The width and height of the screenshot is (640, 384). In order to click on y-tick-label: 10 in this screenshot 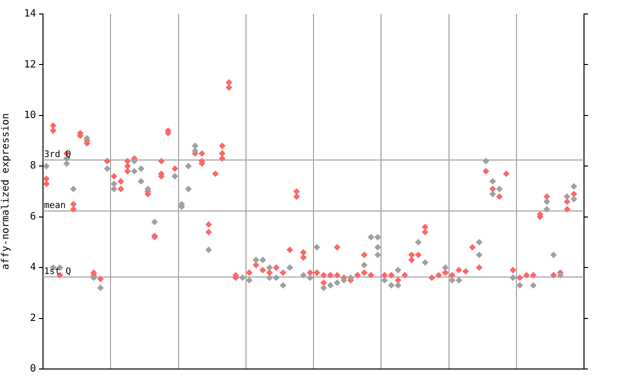, I will do `click(30, 116)`.